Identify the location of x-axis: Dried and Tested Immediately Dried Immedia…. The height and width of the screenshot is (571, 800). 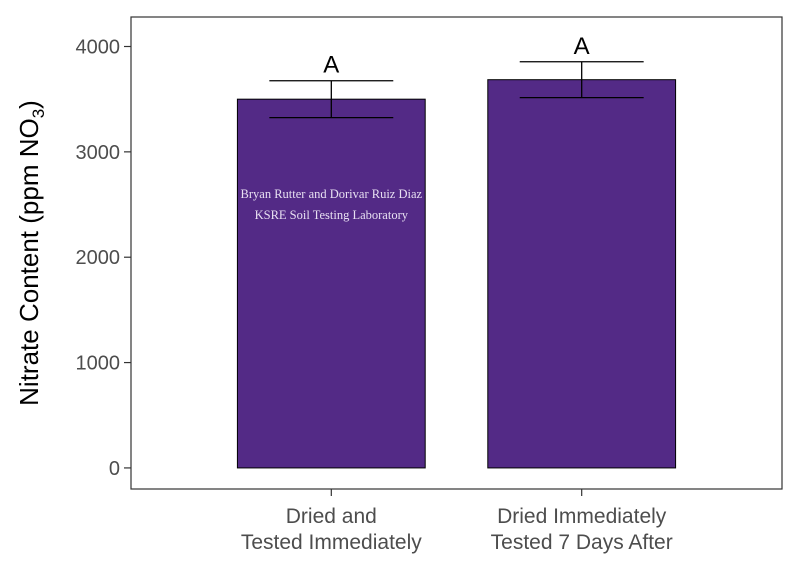
(457, 521).